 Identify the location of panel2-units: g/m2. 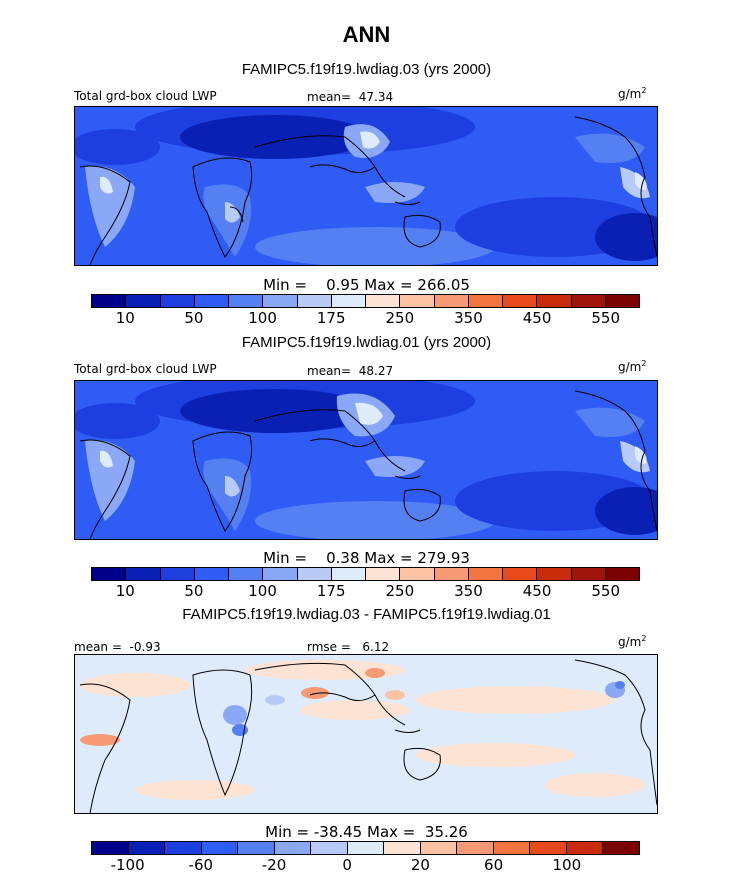
(632, 366).